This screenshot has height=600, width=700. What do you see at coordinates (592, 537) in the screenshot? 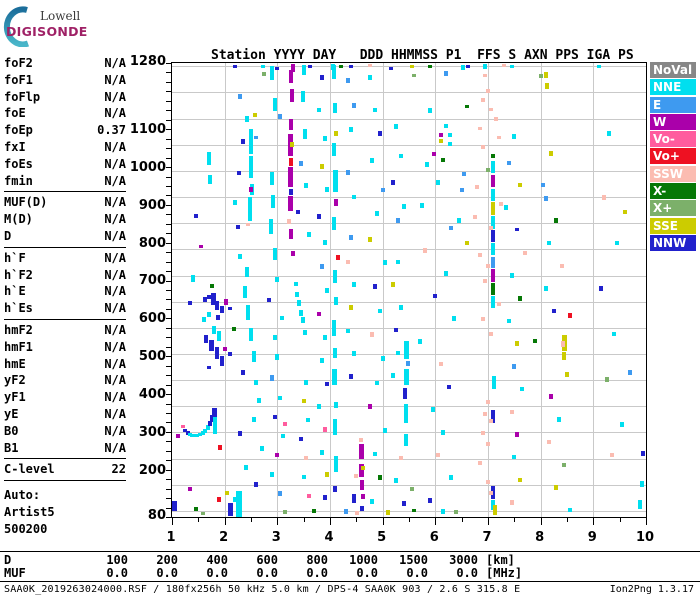
I see `x-axis-label: 9` at bounding box center [592, 537].